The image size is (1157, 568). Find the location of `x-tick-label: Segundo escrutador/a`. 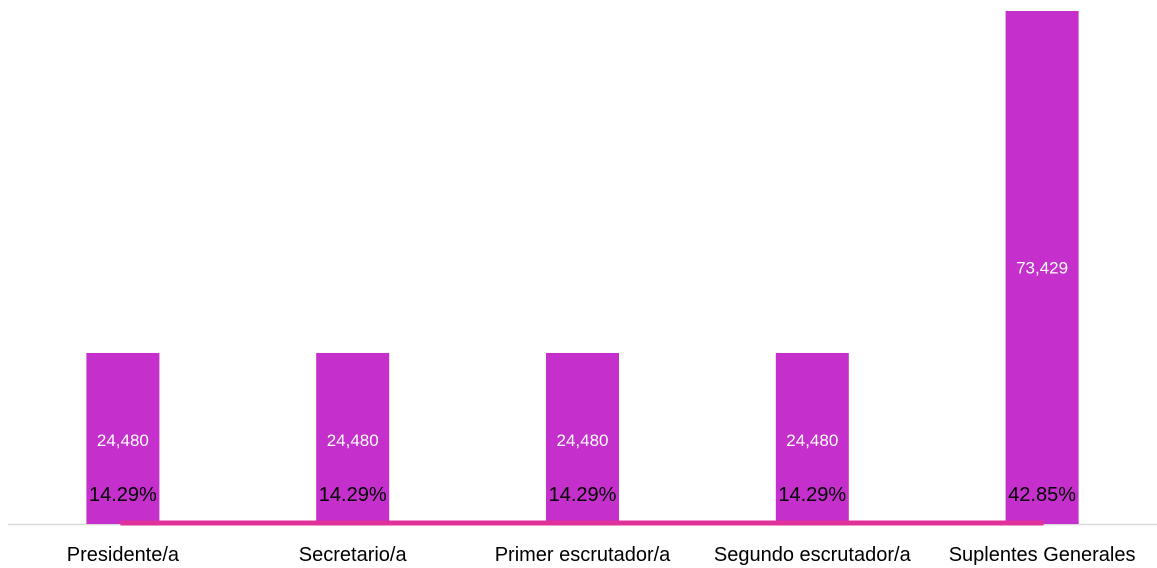

x-tick-label: Segundo escrutador/a is located at coordinates (813, 555).